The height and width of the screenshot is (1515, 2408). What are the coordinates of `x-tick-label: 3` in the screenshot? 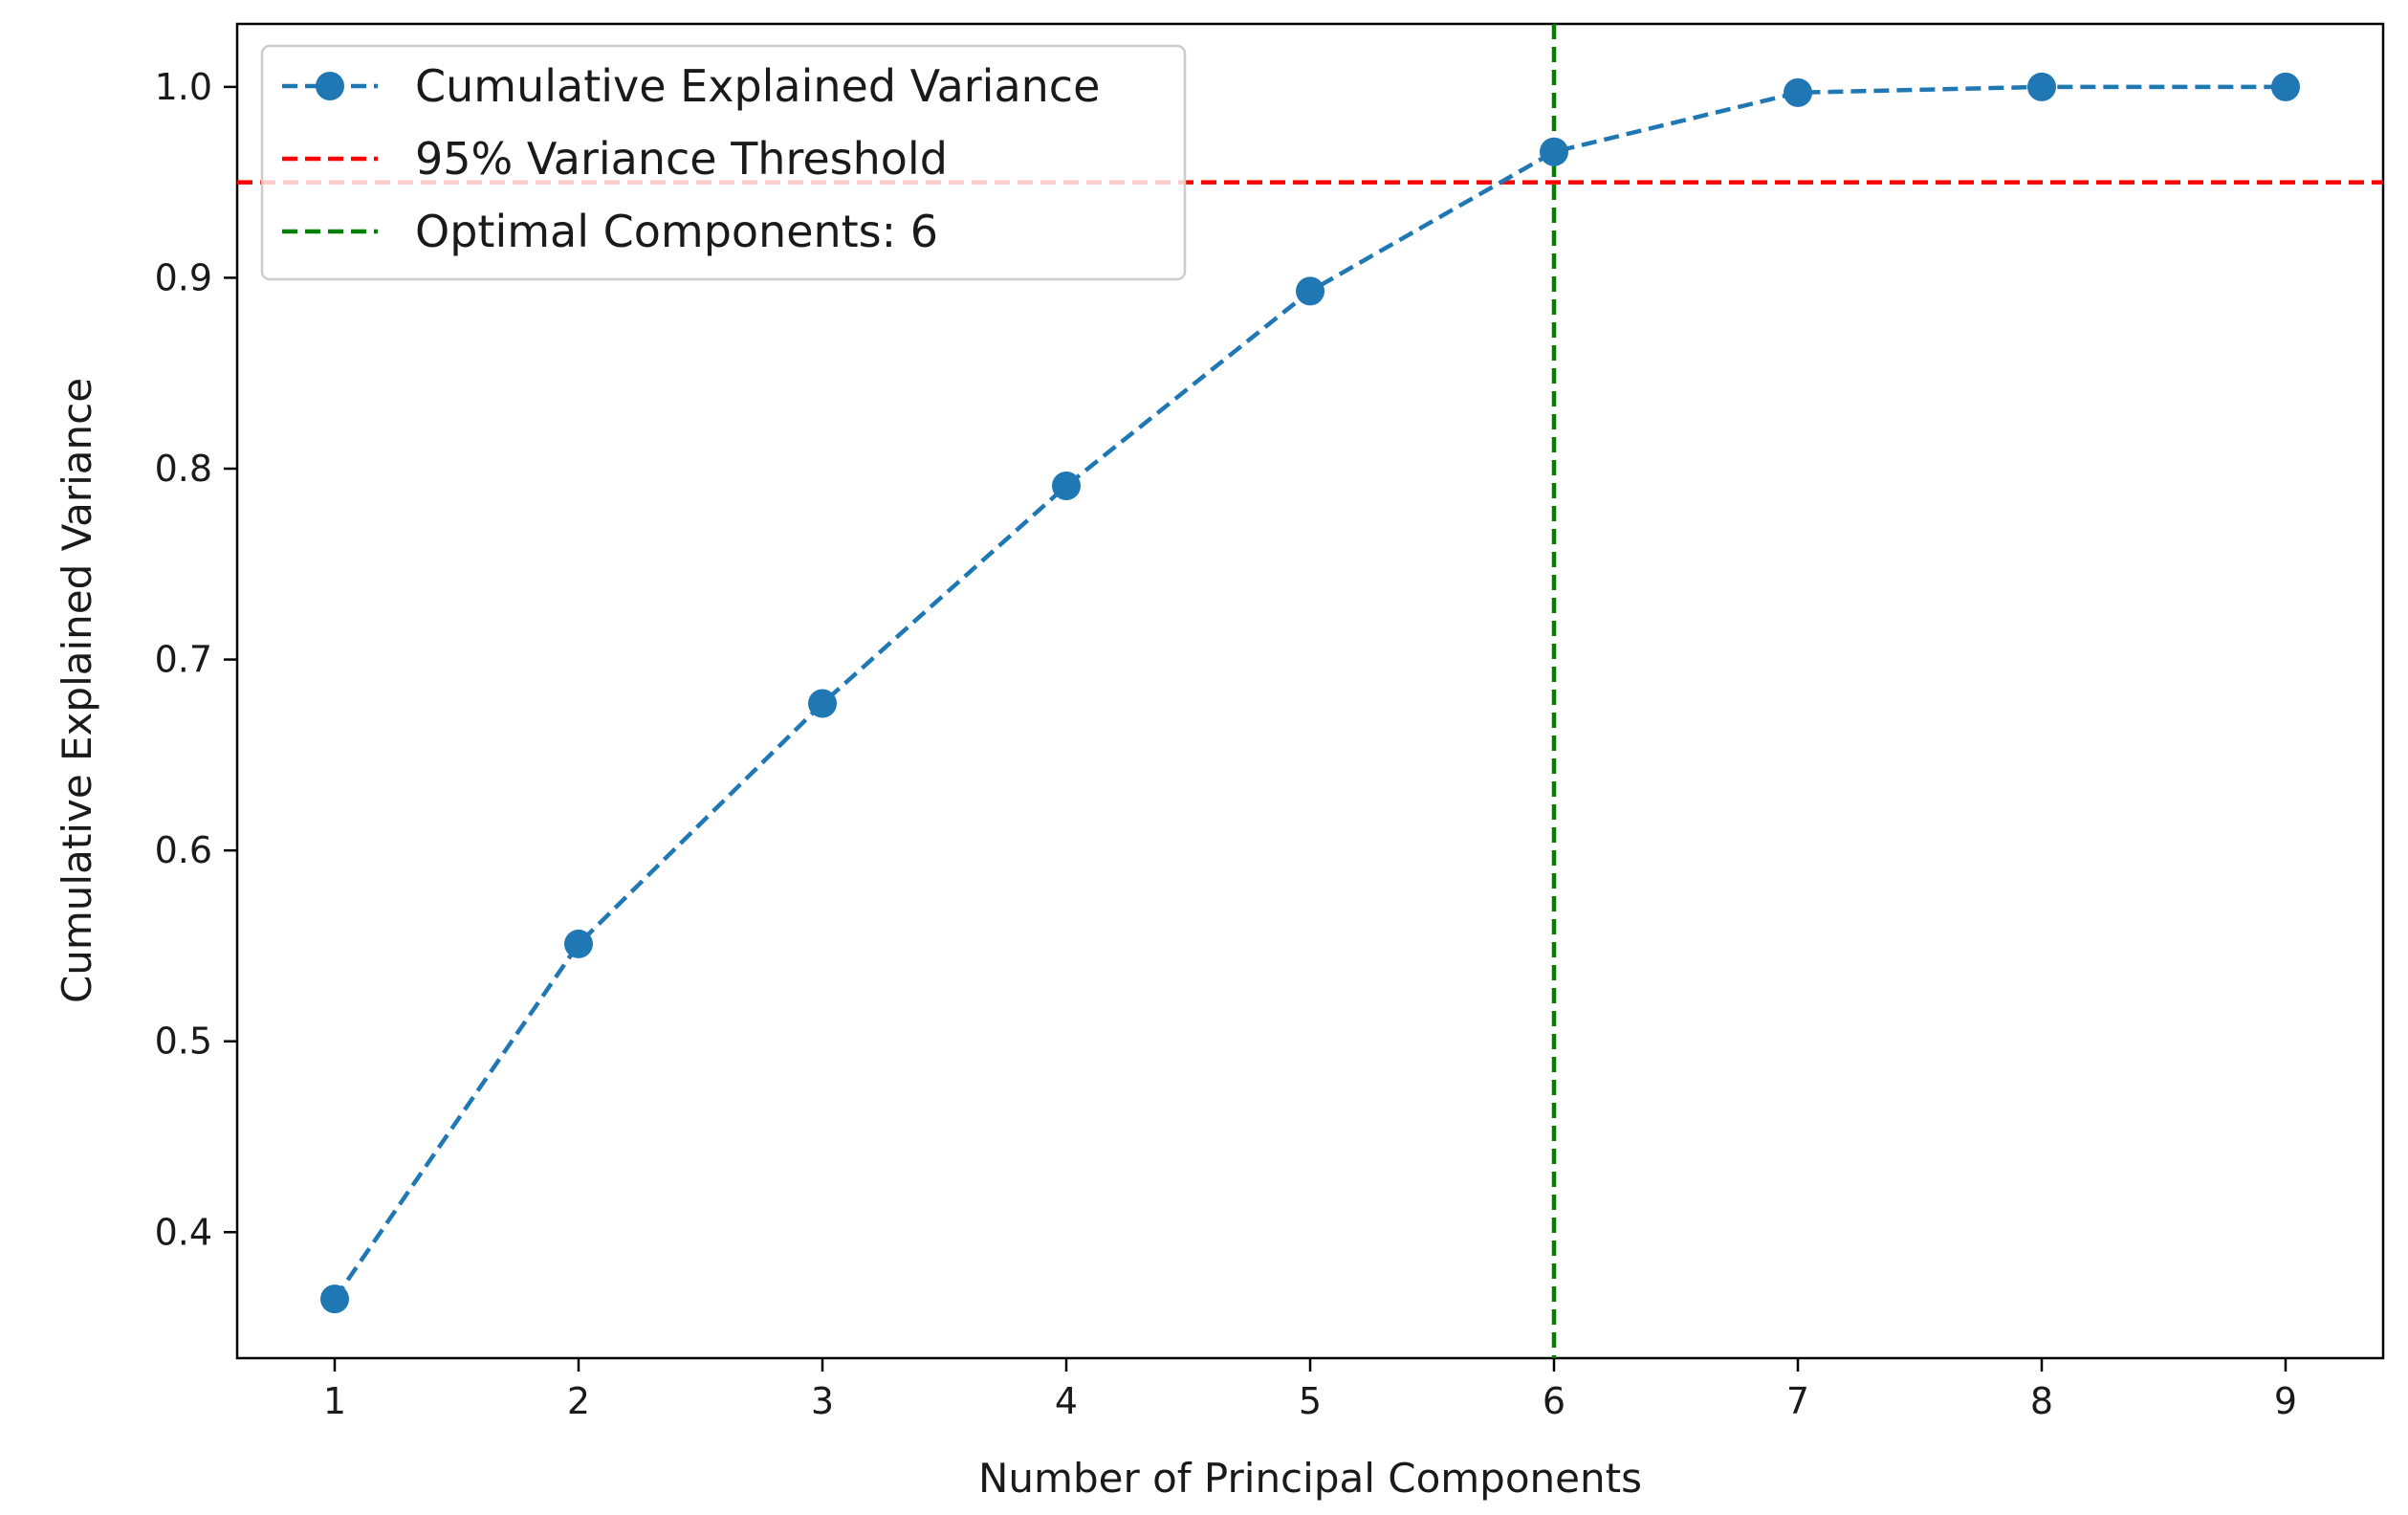 It's located at (823, 1401).